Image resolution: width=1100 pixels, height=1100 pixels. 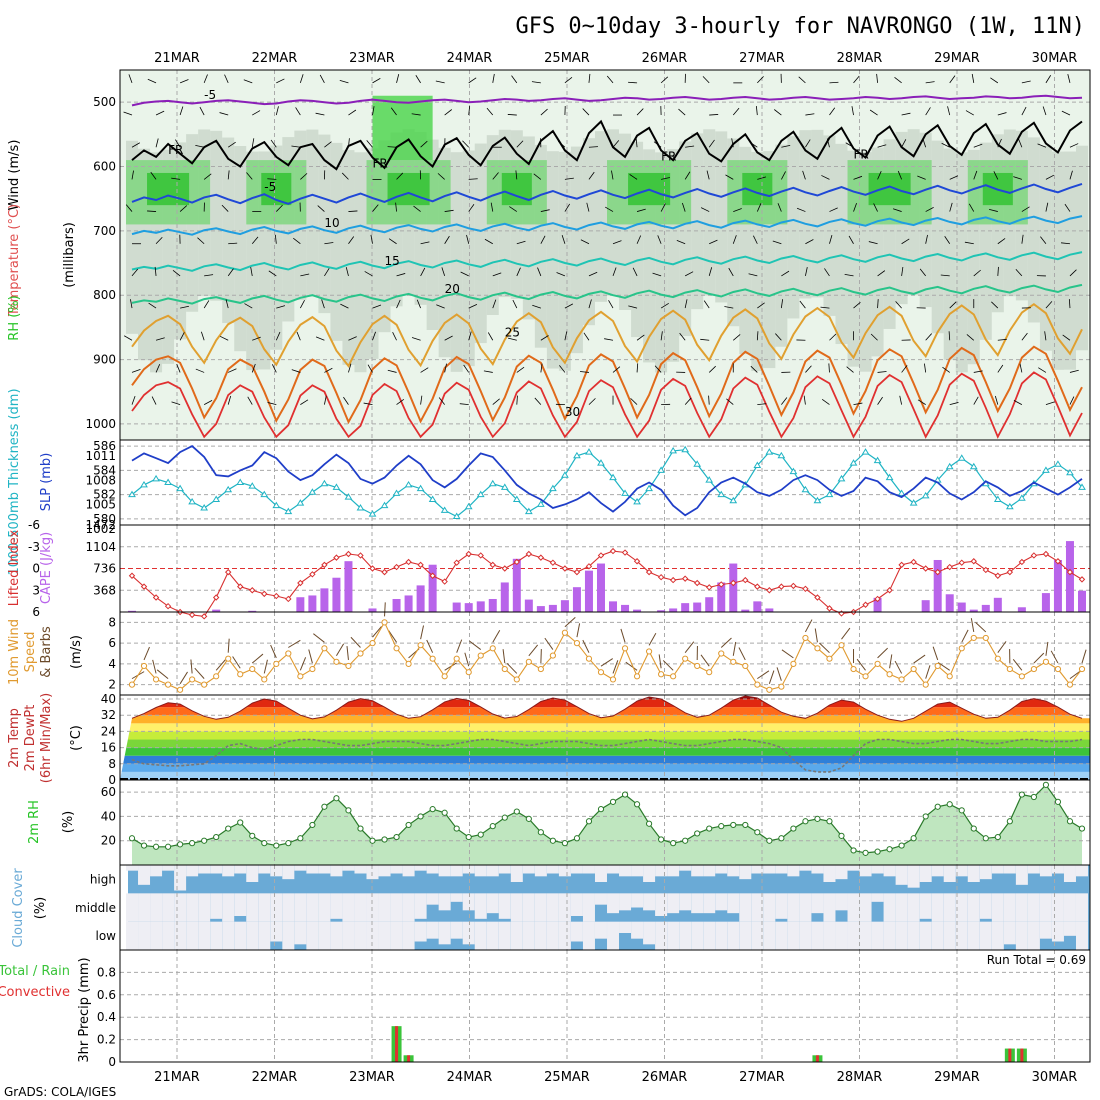 I want to click on temp-band, so click(x=605, y=751).